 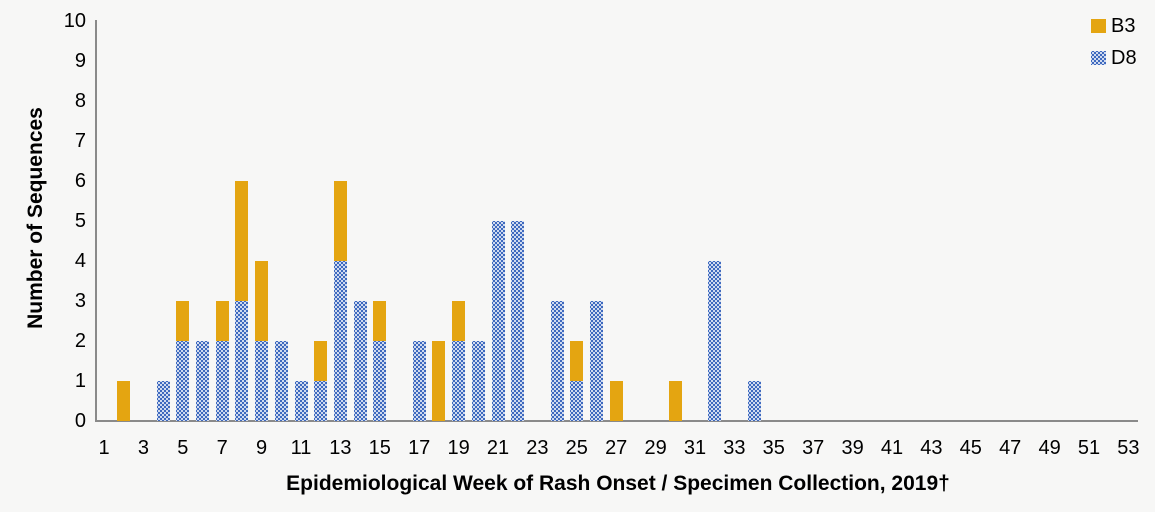 I want to click on bar-week-11-d8, so click(x=301, y=401).